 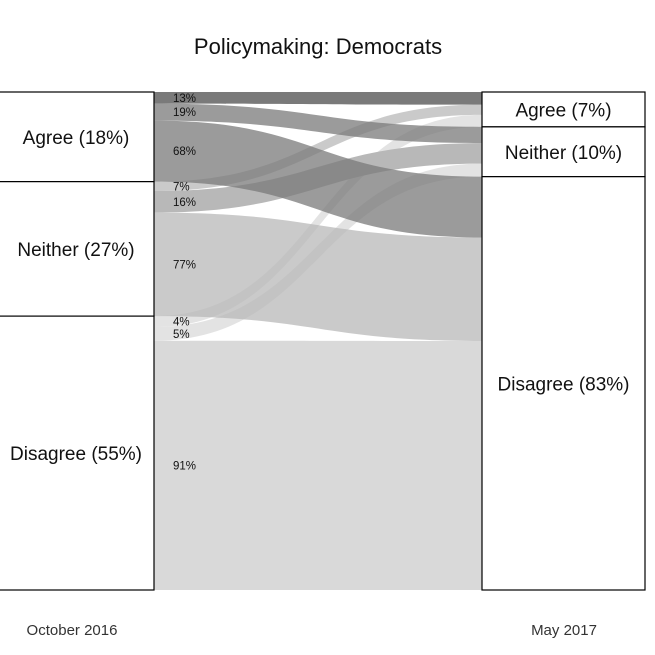 I want to click on chart-title: Policymaking: Democrats, so click(x=318, y=46).